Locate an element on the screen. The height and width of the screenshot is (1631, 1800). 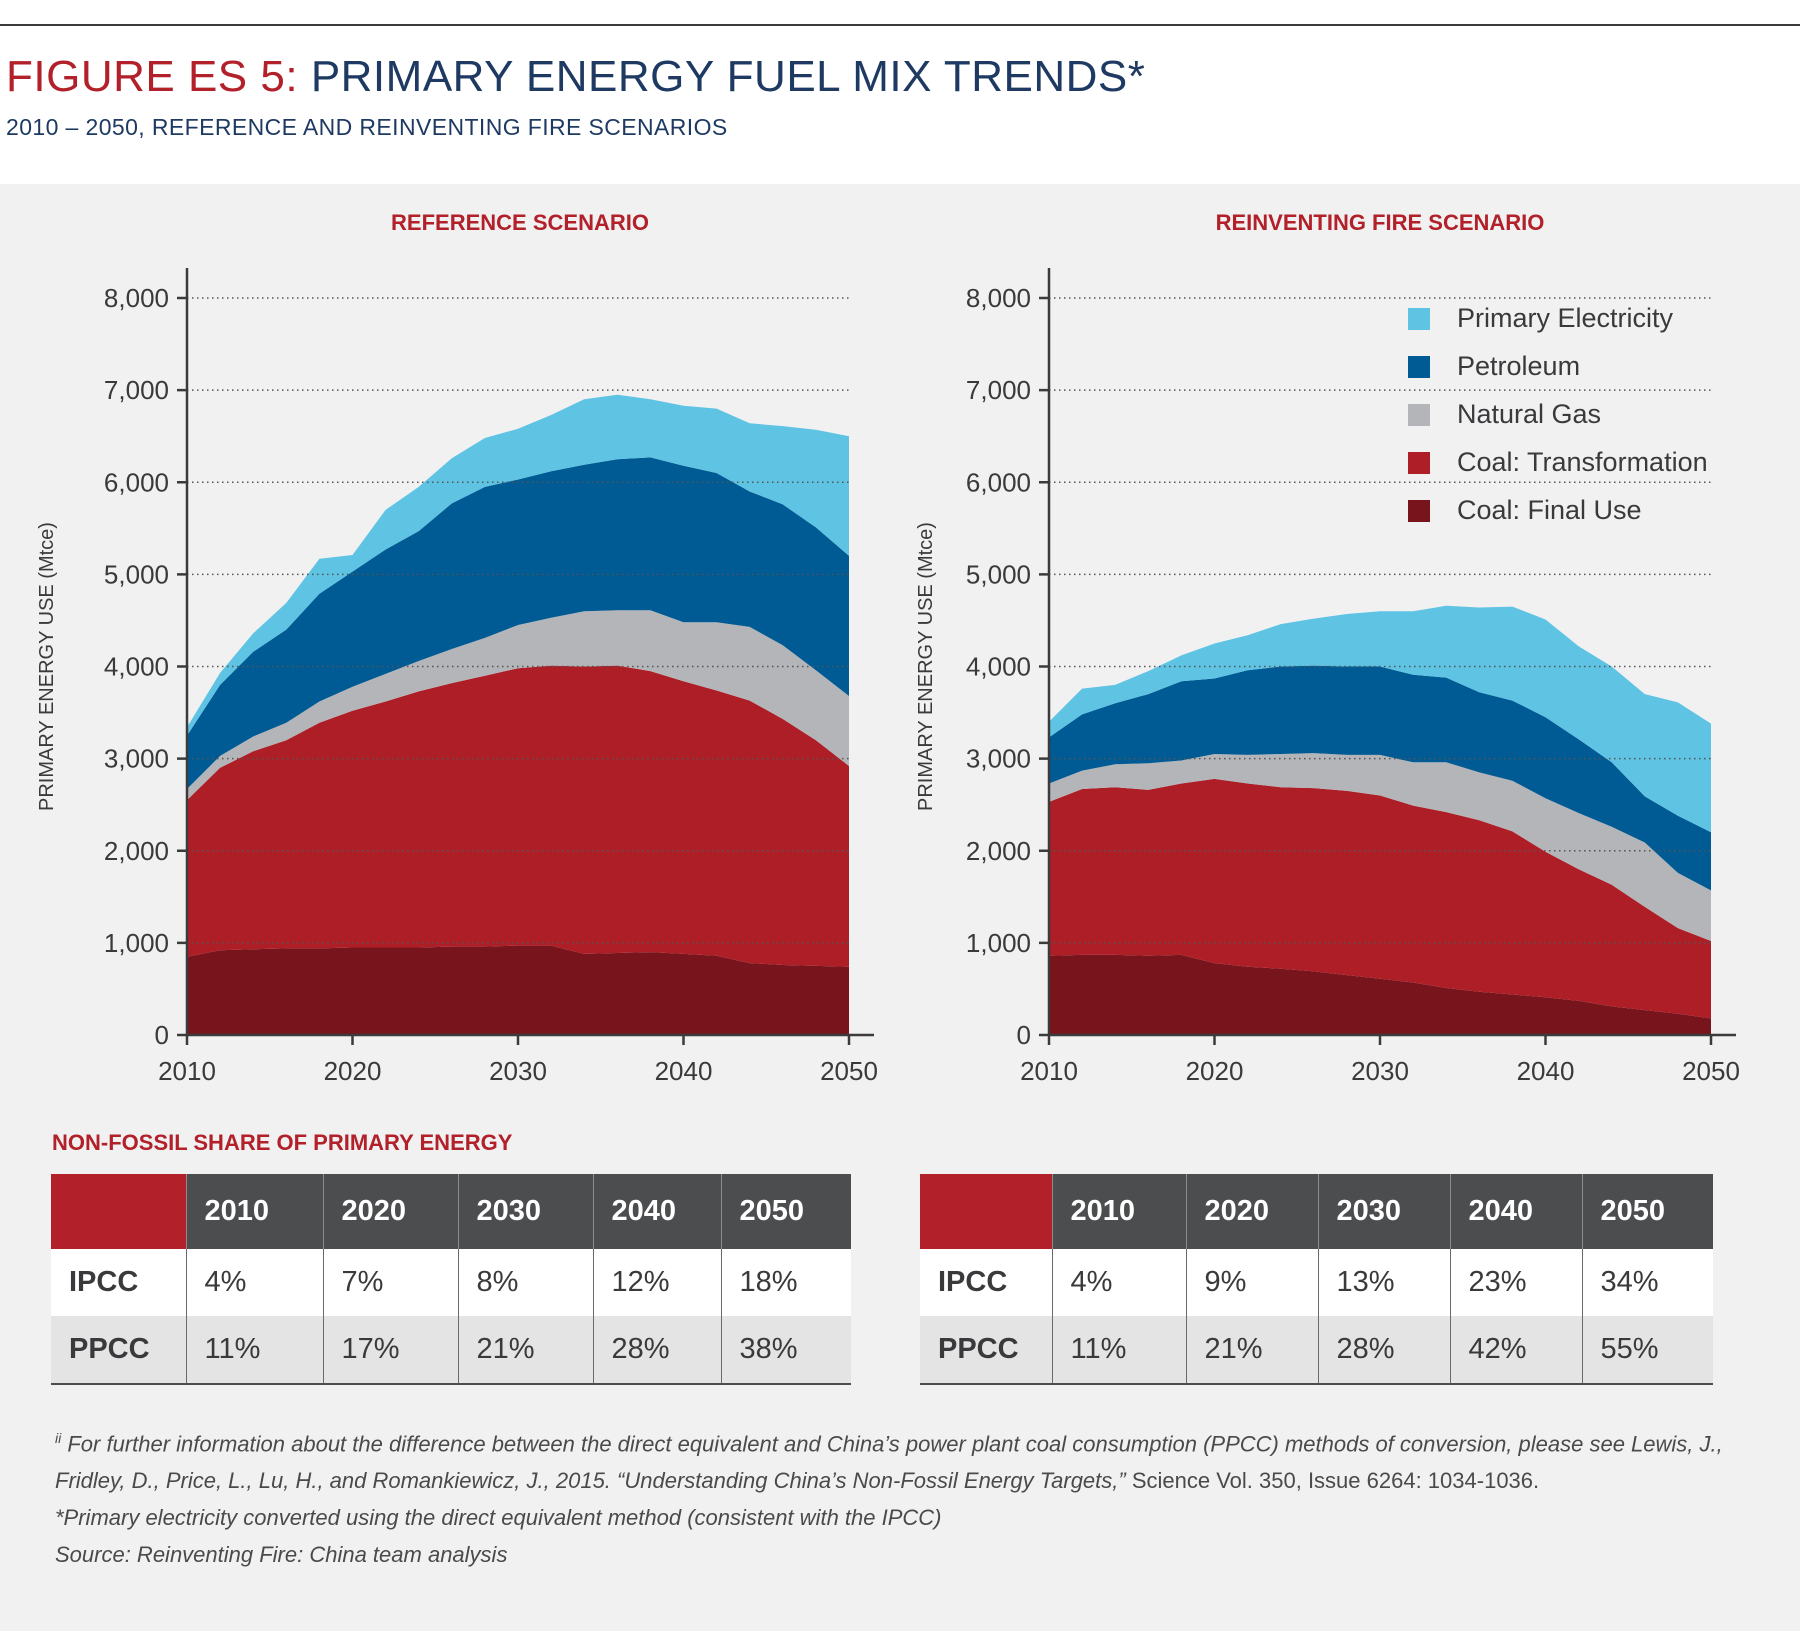
table-row-ppcc: PPCC 11% 21% 28% 42% 55% is located at coordinates (1316, 1350).